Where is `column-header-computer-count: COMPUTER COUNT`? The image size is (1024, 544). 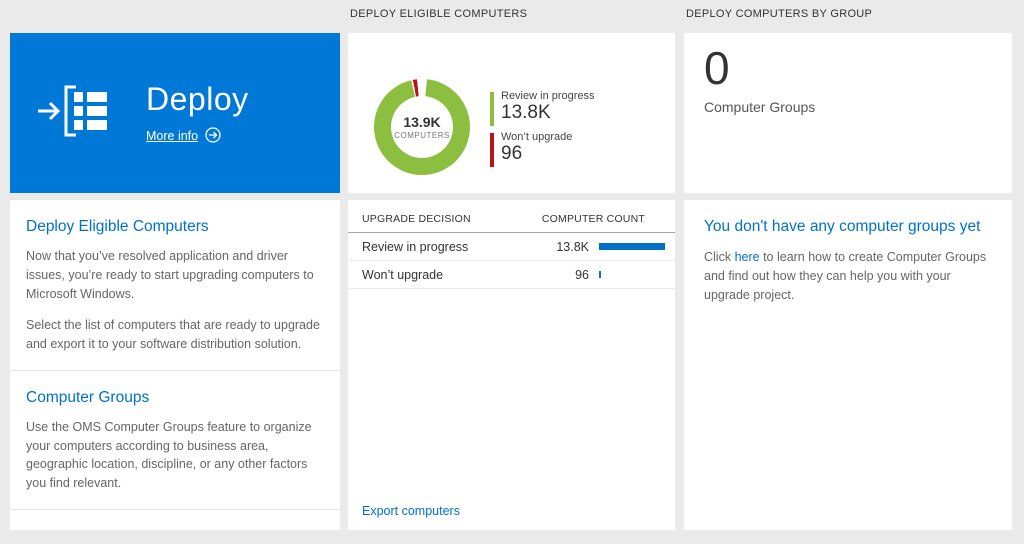
column-header-computer-count: COMPUTER COUNT is located at coordinates (593, 219).